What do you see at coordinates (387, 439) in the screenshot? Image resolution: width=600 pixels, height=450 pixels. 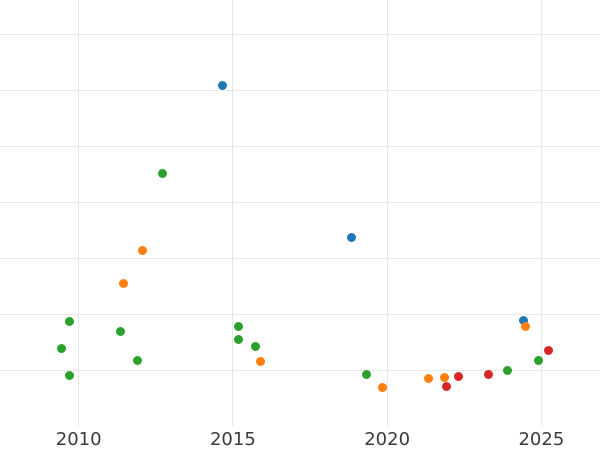 I see `x-tick-label: 2020` at bounding box center [387, 439].